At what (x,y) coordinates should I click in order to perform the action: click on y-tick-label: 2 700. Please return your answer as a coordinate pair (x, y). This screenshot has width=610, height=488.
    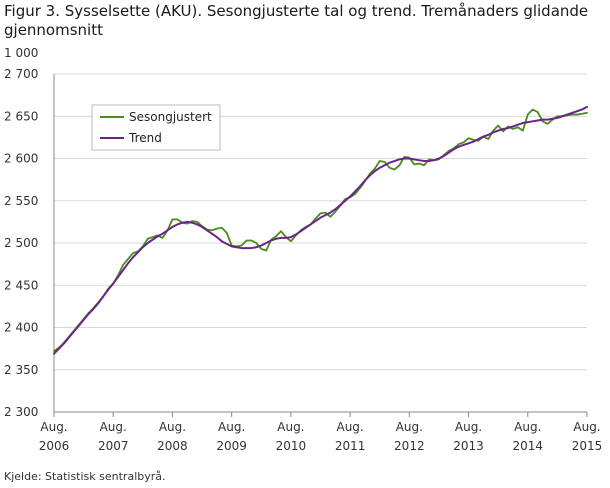
    Looking at the image, I should click on (21, 74).